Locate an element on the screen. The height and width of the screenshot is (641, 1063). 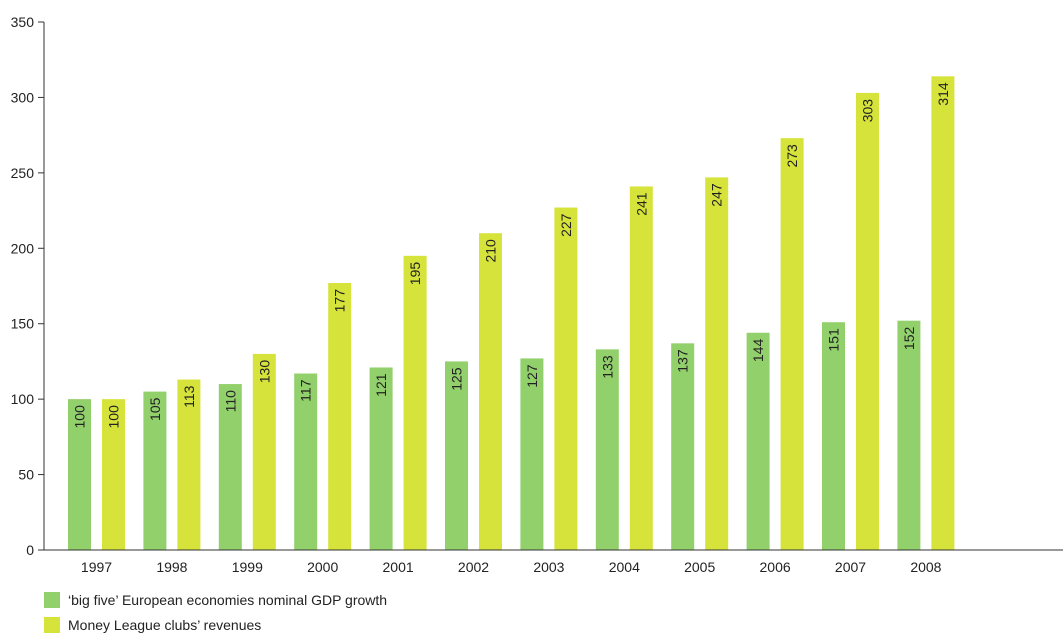
data-label-gdp: 133 is located at coordinates (607, 367).